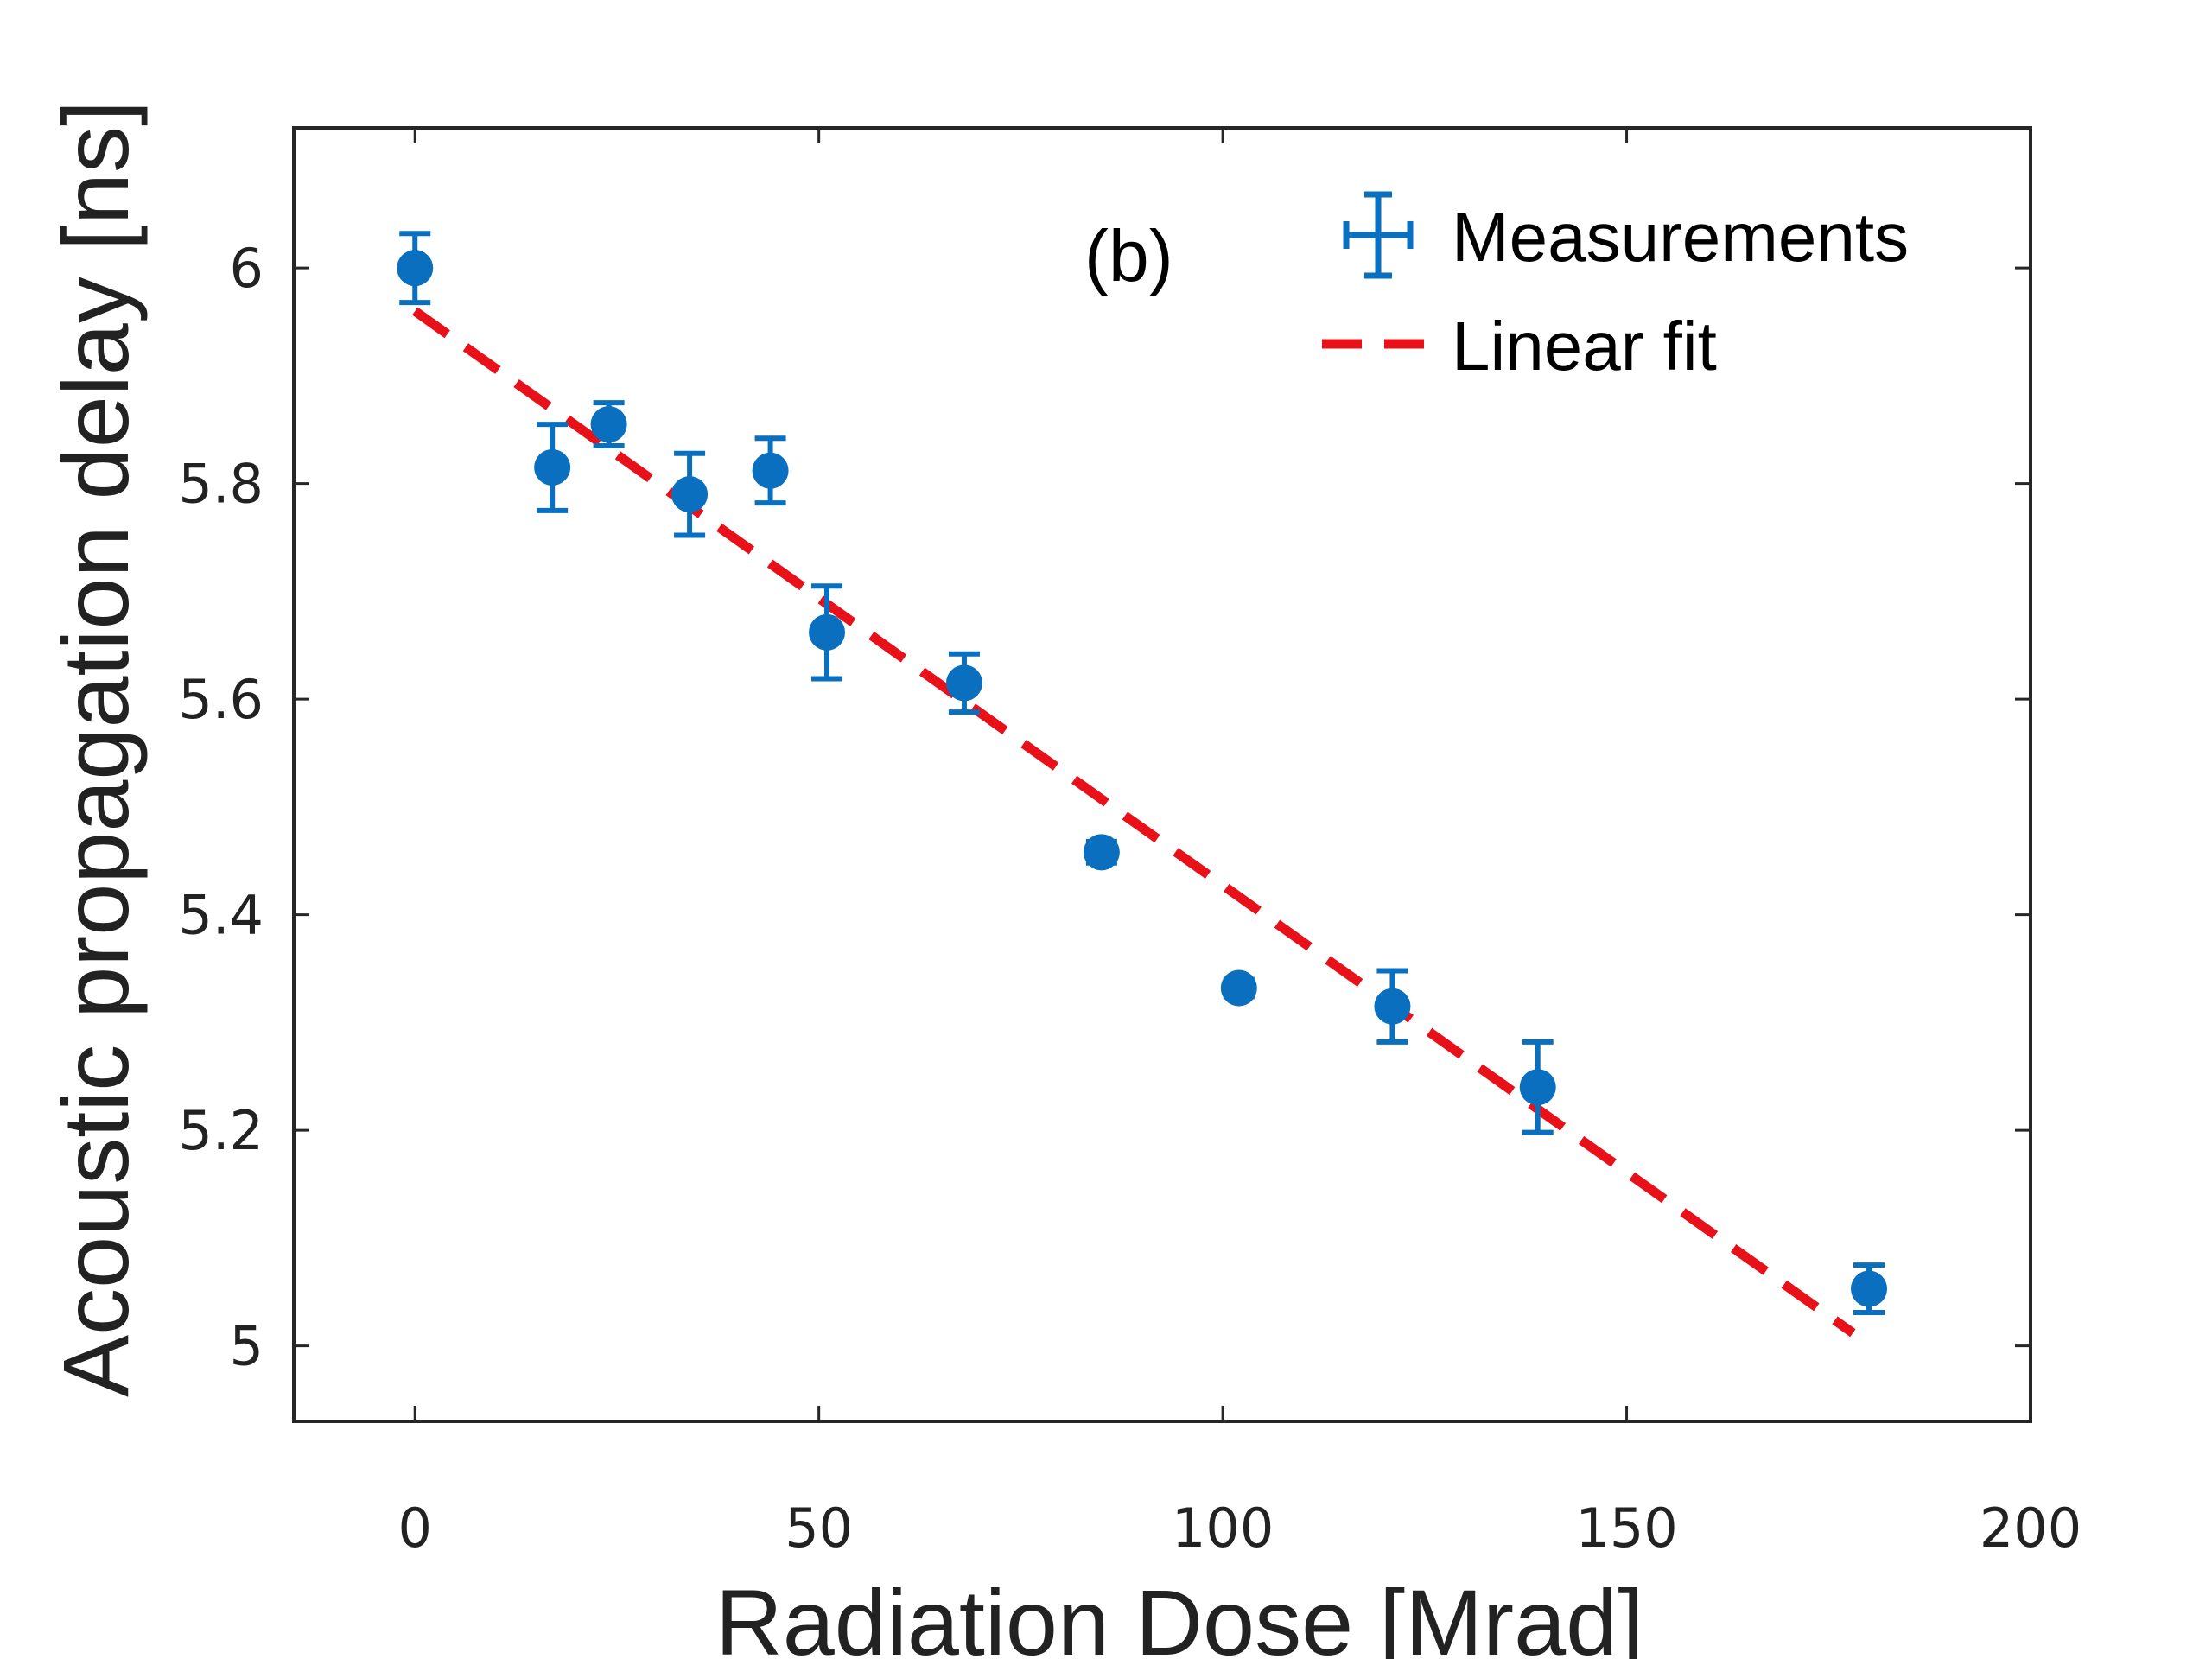 The height and width of the screenshot is (1659, 2212). Describe the element at coordinates (95, 748) in the screenshot. I see `y-axis-title: Acoustic propagation delay [ns]` at that location.